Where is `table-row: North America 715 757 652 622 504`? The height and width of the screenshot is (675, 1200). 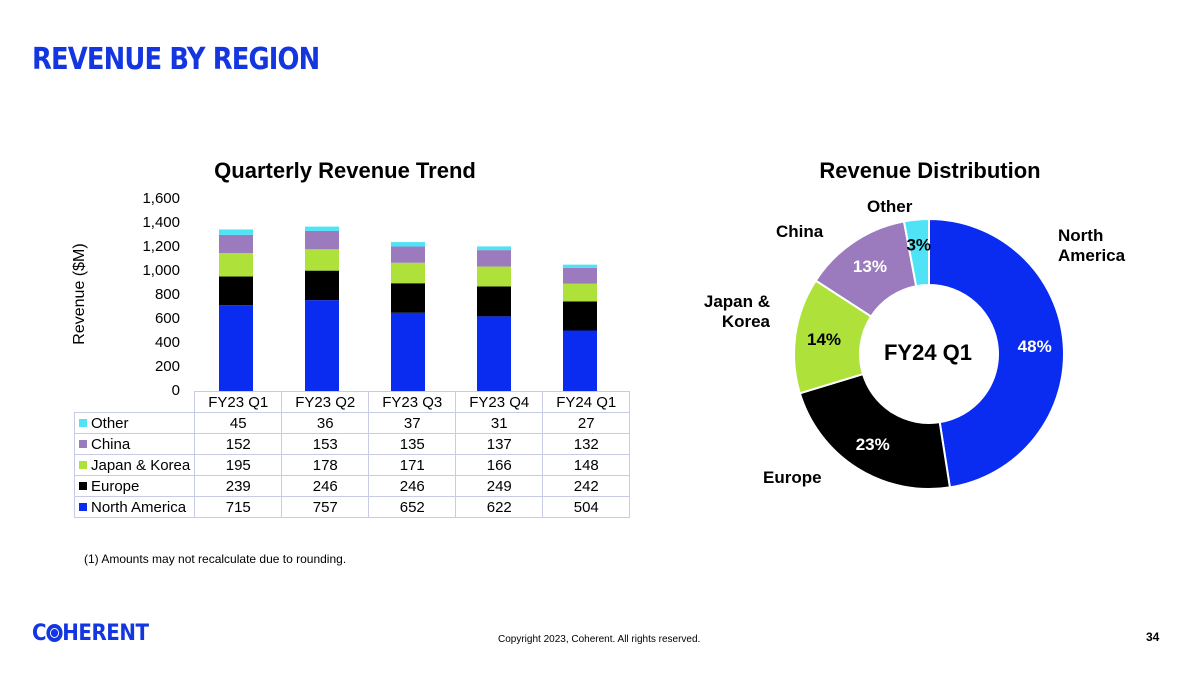
table-row: North America 715 757 652 622 504 is located at coordinates (352, 507).